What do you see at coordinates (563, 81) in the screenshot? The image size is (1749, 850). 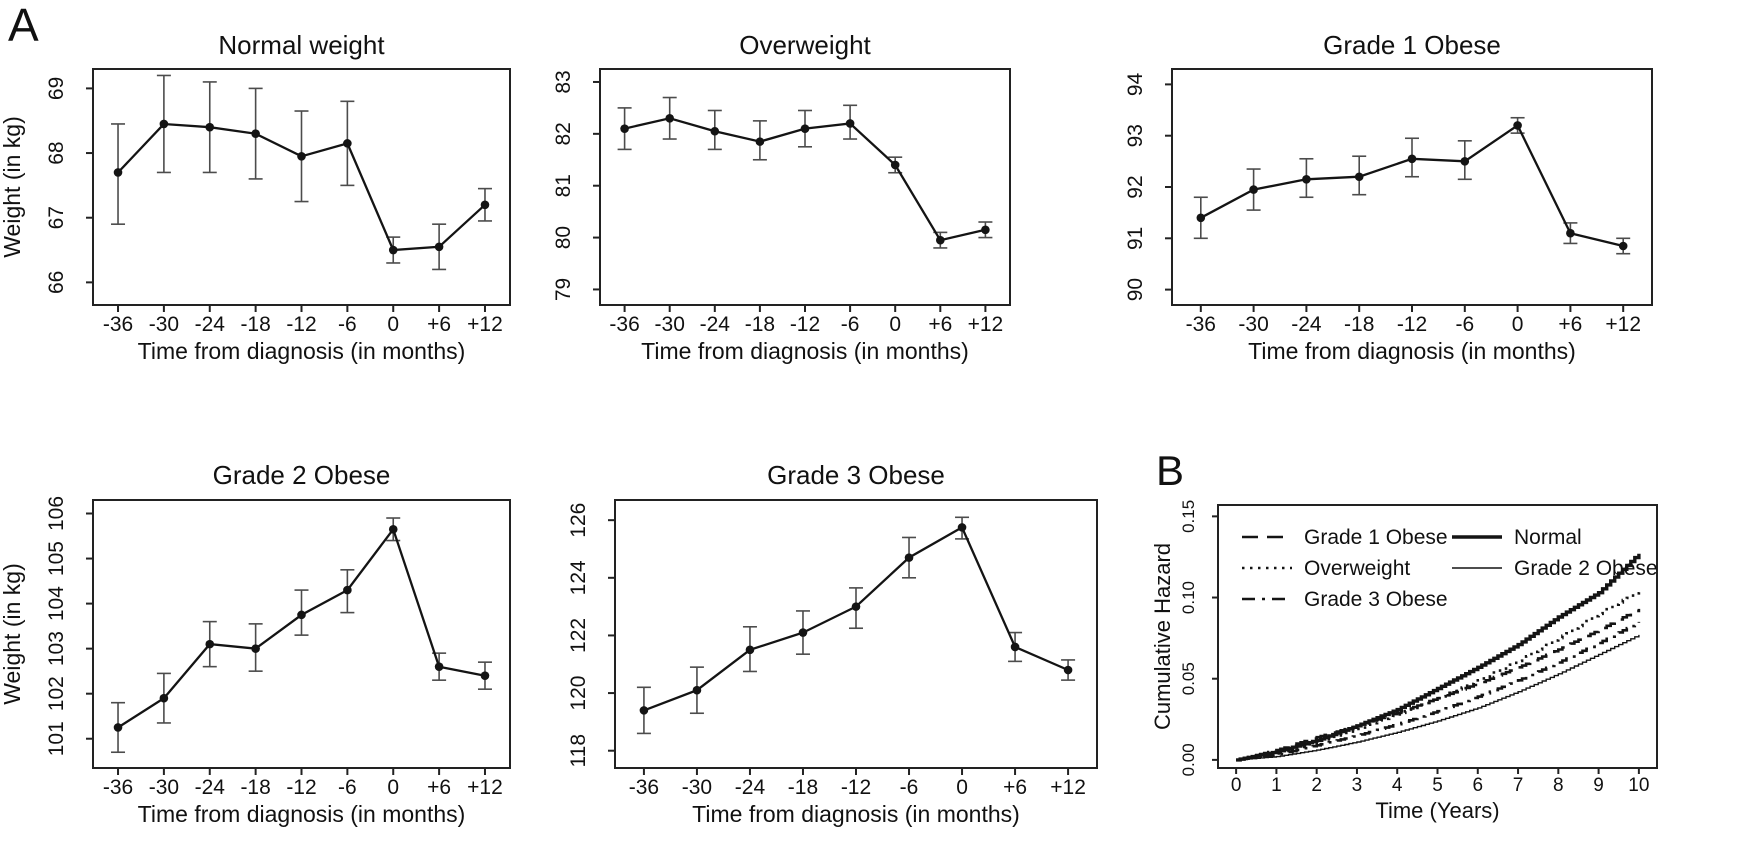 I see `y-tick-label: 83` at bounding box center [563, 81].